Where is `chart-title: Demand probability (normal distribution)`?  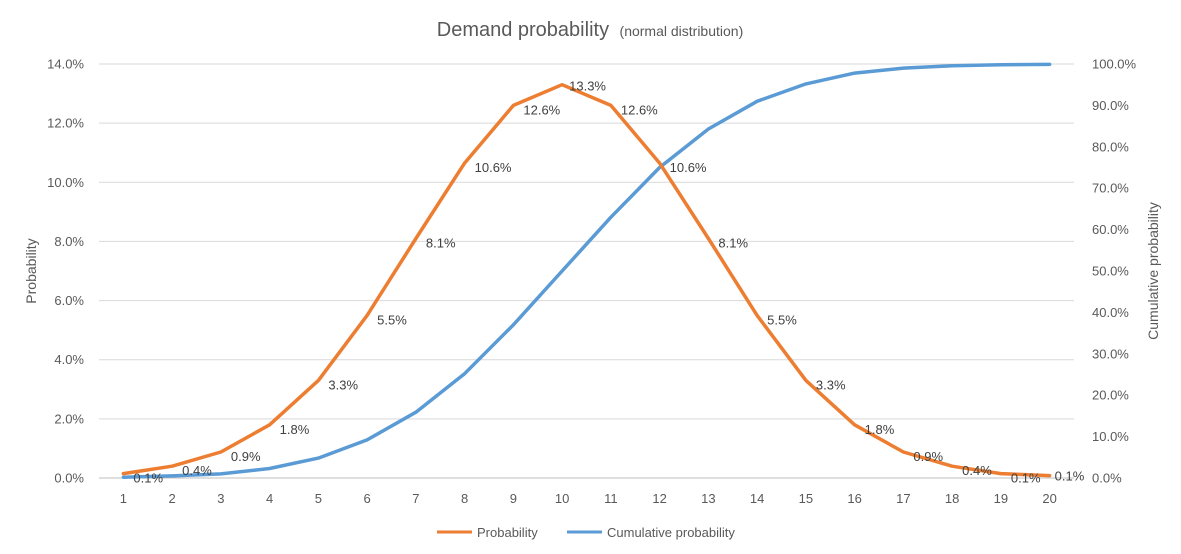 chart-title: Demand probability (normal distribution) is located at coordinates (590, 30).